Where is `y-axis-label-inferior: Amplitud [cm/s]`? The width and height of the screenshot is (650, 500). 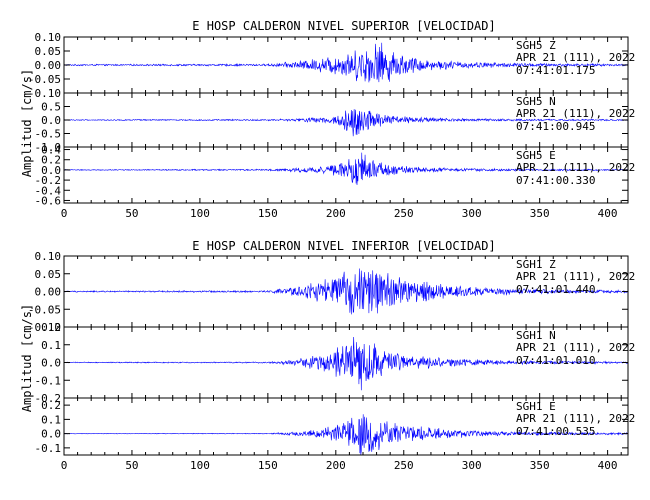 y-axis-label-inferior: Amplitud [cm/s] is located at coordinates (27, 358).